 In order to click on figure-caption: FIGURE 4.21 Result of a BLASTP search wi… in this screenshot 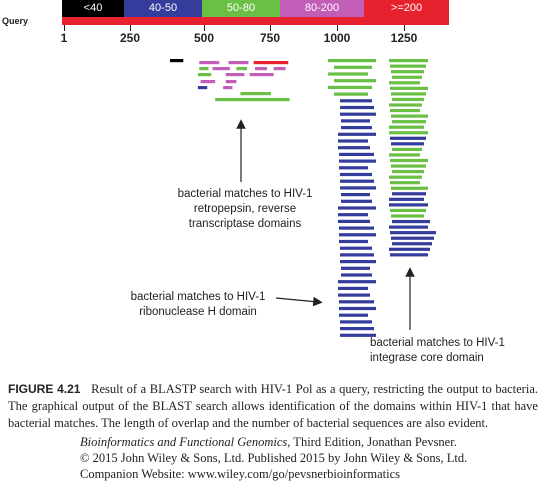, I will do `click(273, 406)`.